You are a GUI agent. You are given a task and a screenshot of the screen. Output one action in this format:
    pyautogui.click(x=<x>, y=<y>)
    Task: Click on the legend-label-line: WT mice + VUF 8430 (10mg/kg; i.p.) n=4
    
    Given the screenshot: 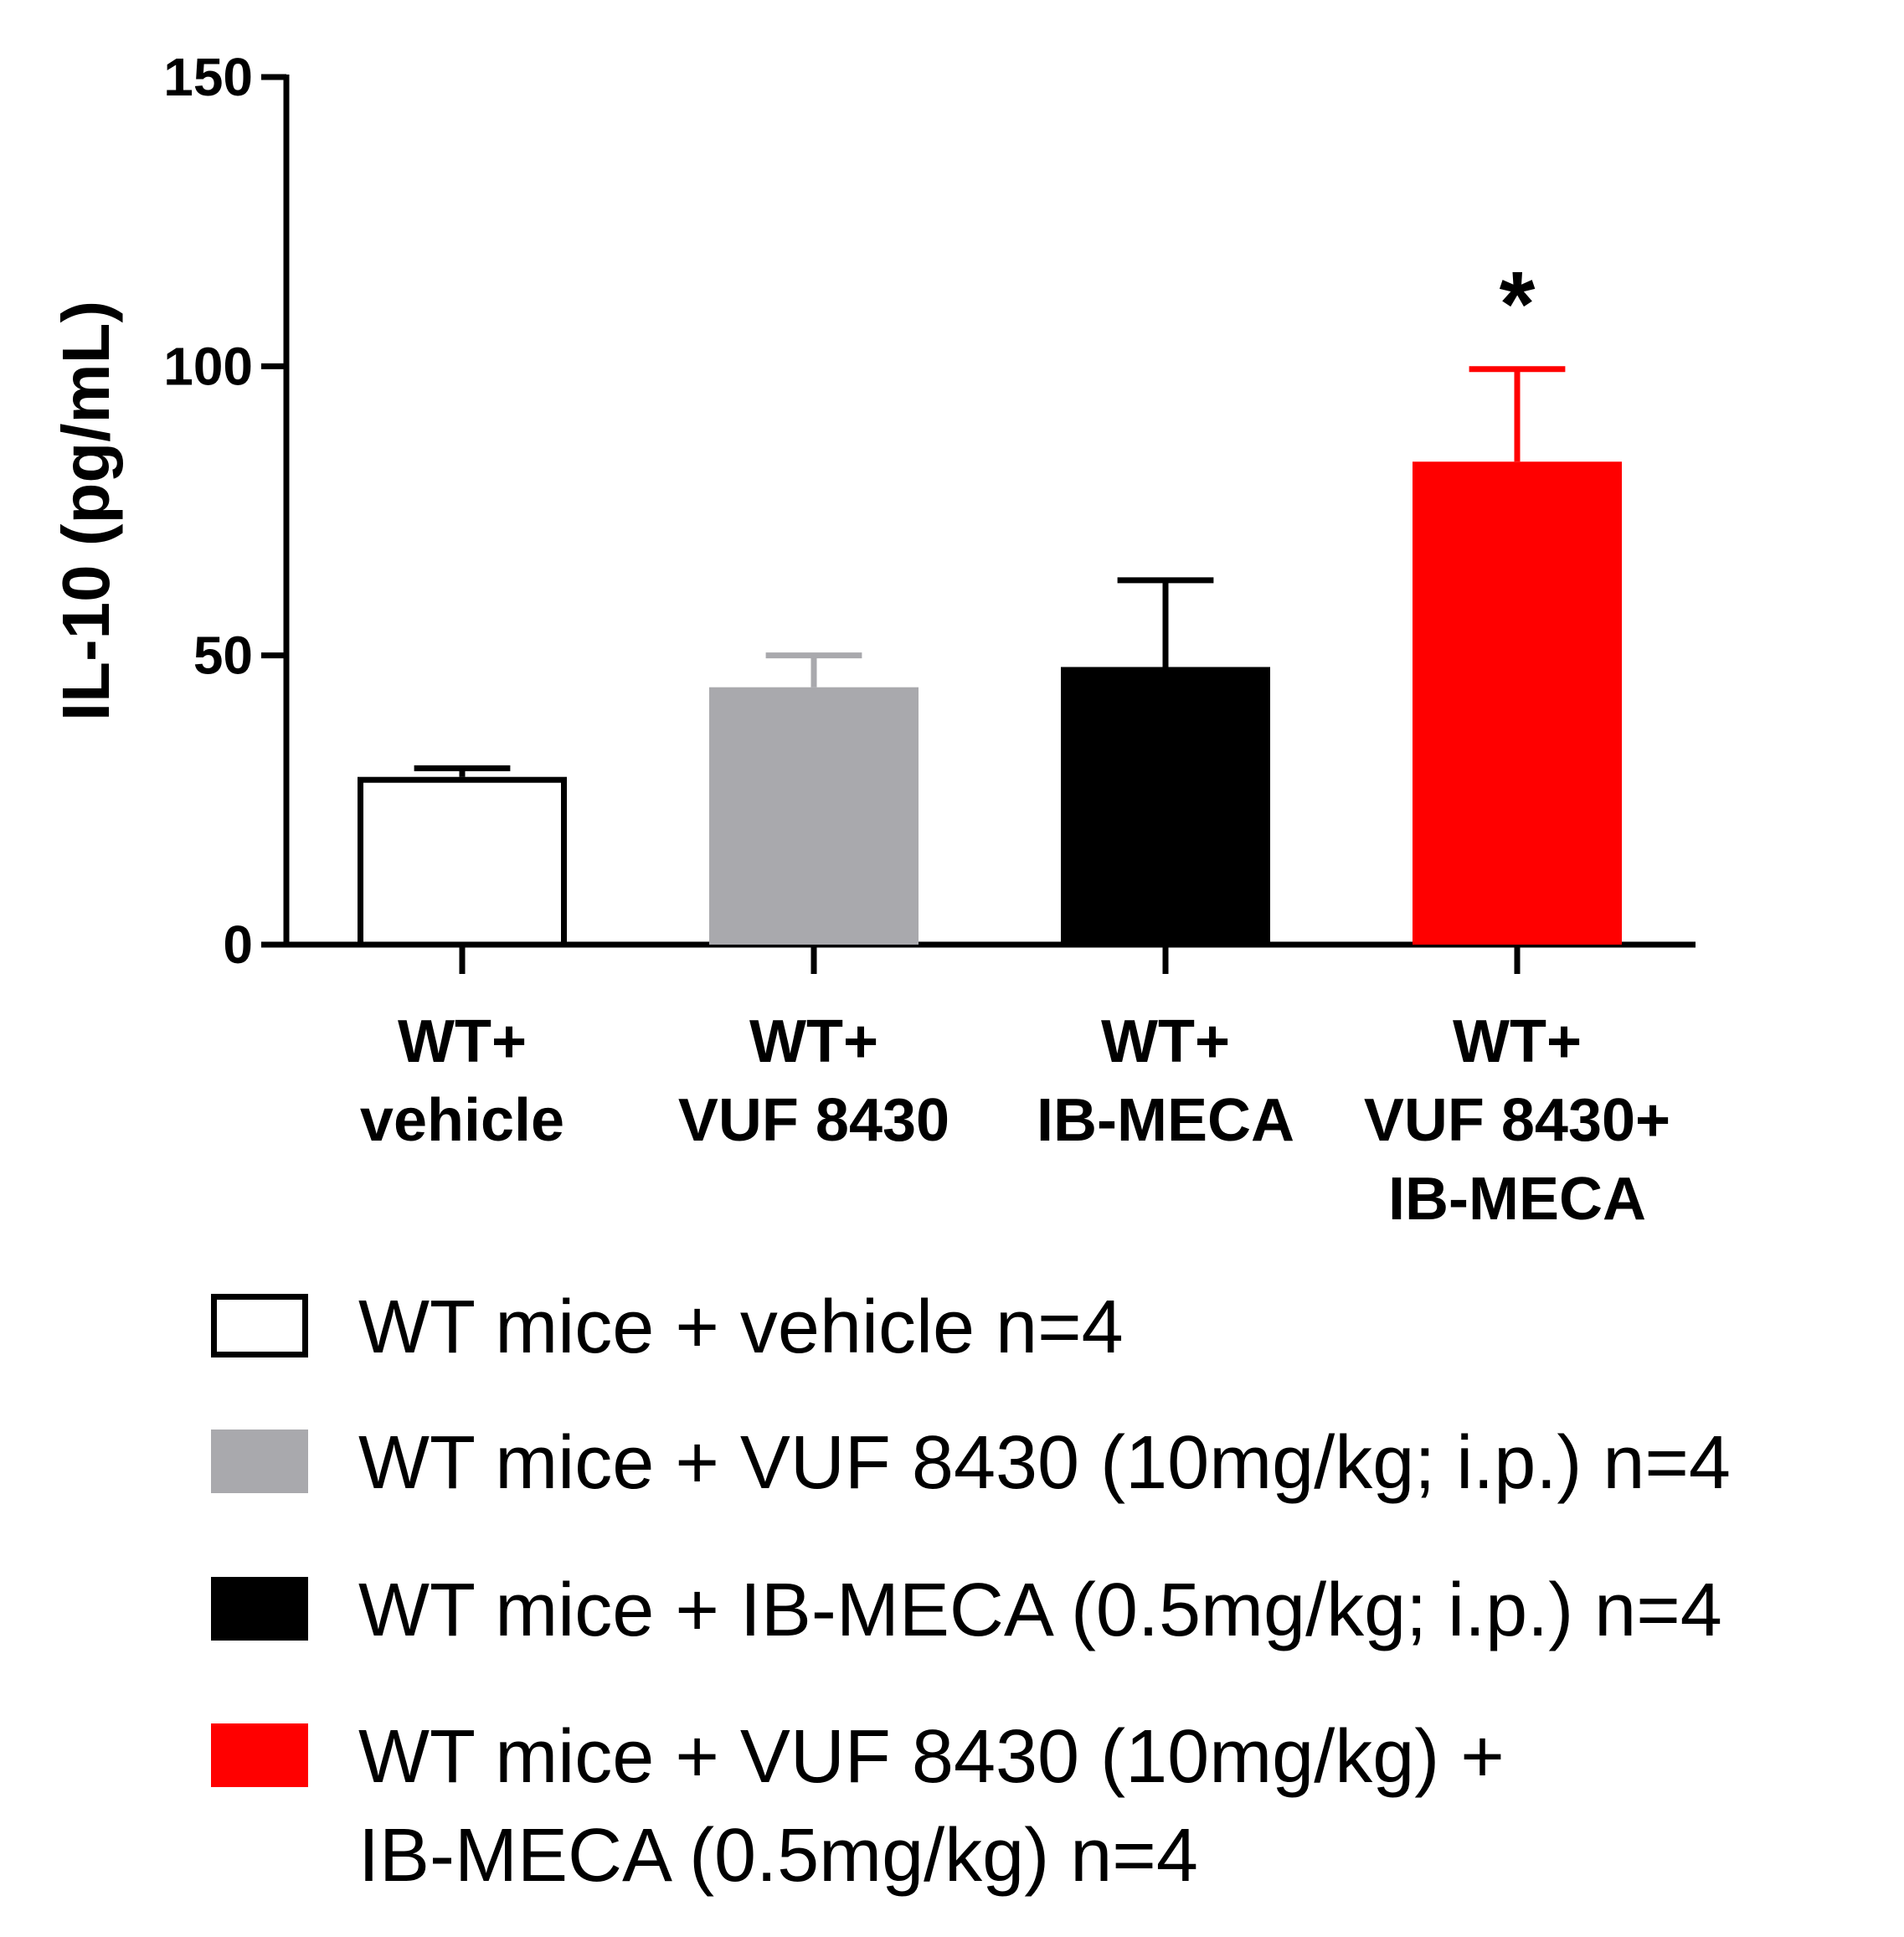 What is the action you would take?
    pyautogui.click(x=1044, y=1463)
    